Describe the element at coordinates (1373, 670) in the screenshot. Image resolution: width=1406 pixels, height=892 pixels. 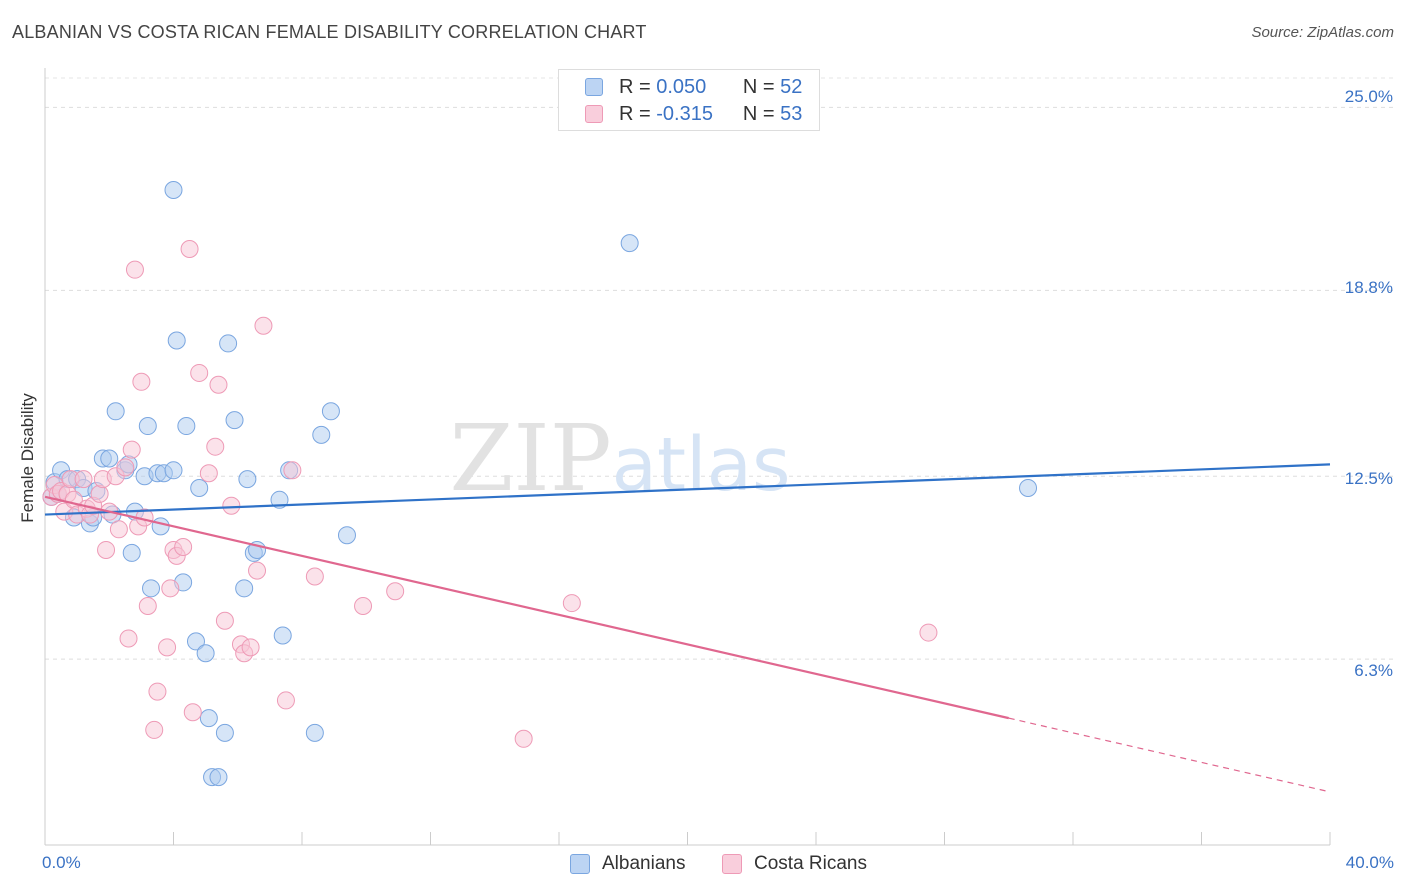
I see `y-tick-label: 6.3%` at that location.